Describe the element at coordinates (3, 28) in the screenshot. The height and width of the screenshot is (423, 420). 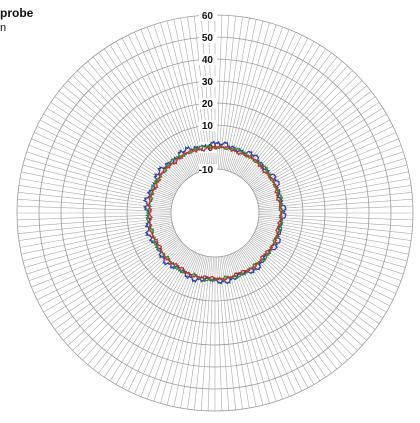
I see `legend-subtitle: n` at that location.